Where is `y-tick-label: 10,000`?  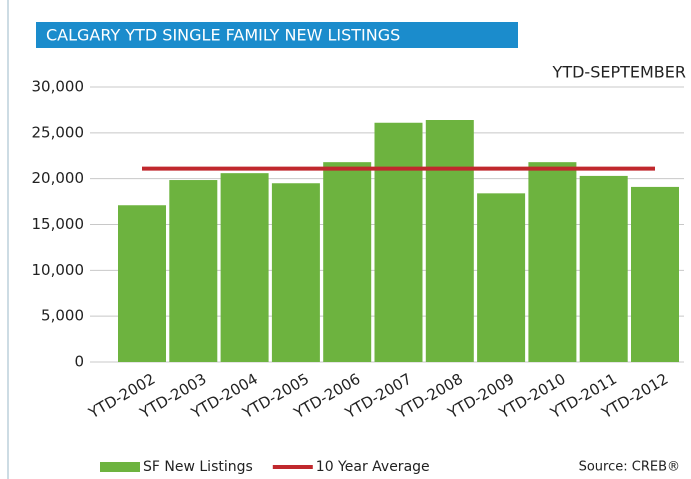
y-tick-label: 10,000 is located at coordinates (58, 270).